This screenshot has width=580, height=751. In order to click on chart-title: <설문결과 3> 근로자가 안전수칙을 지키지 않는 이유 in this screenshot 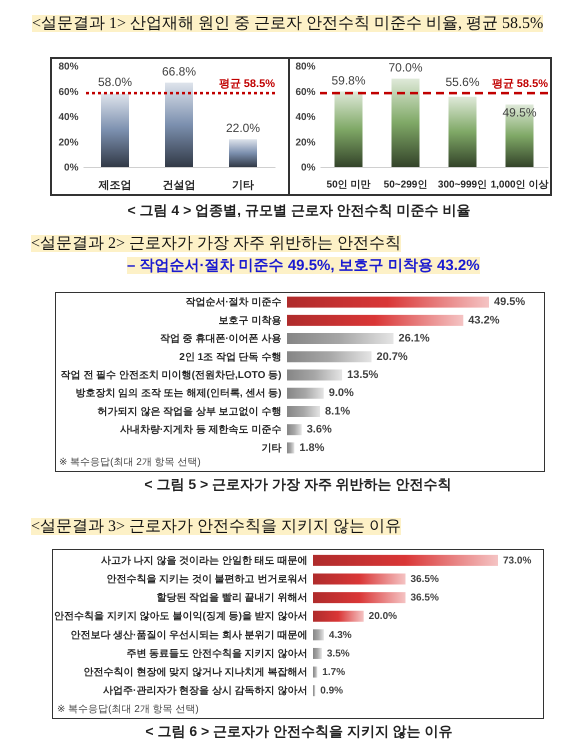, I will do `click(216, 526)`.